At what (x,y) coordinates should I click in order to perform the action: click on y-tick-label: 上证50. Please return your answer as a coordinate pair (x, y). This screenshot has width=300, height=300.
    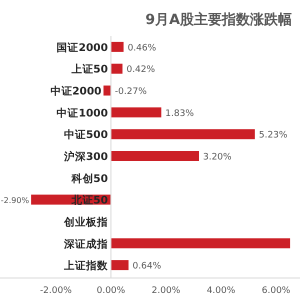
    Looking at the image, I should click on (89, 69).